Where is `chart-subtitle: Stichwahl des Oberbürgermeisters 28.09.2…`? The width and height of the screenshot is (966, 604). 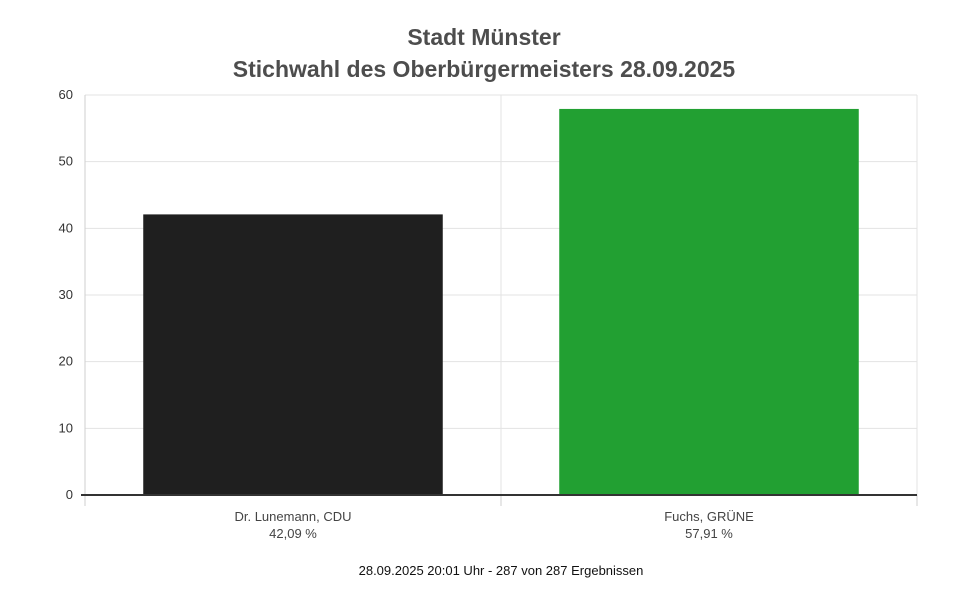
chart-subtitle: Stichwahl des Oberbürgermeisters 28.09.2… is located at coordinates (484, 69).